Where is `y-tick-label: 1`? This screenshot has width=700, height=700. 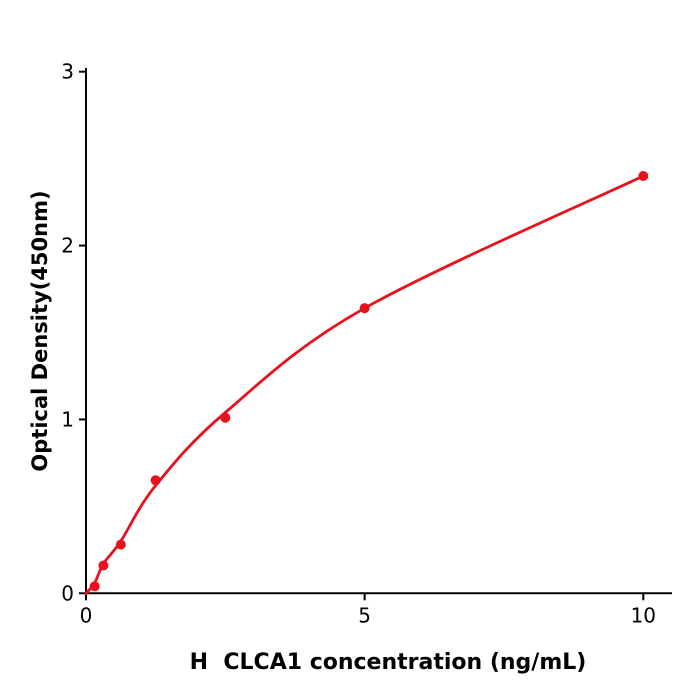 y-tick-label: 1 is located at coordinates (67, 419).